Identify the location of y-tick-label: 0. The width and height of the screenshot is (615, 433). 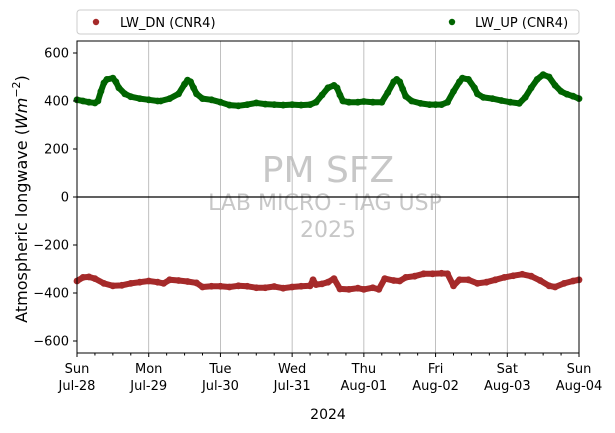
(65, 198).